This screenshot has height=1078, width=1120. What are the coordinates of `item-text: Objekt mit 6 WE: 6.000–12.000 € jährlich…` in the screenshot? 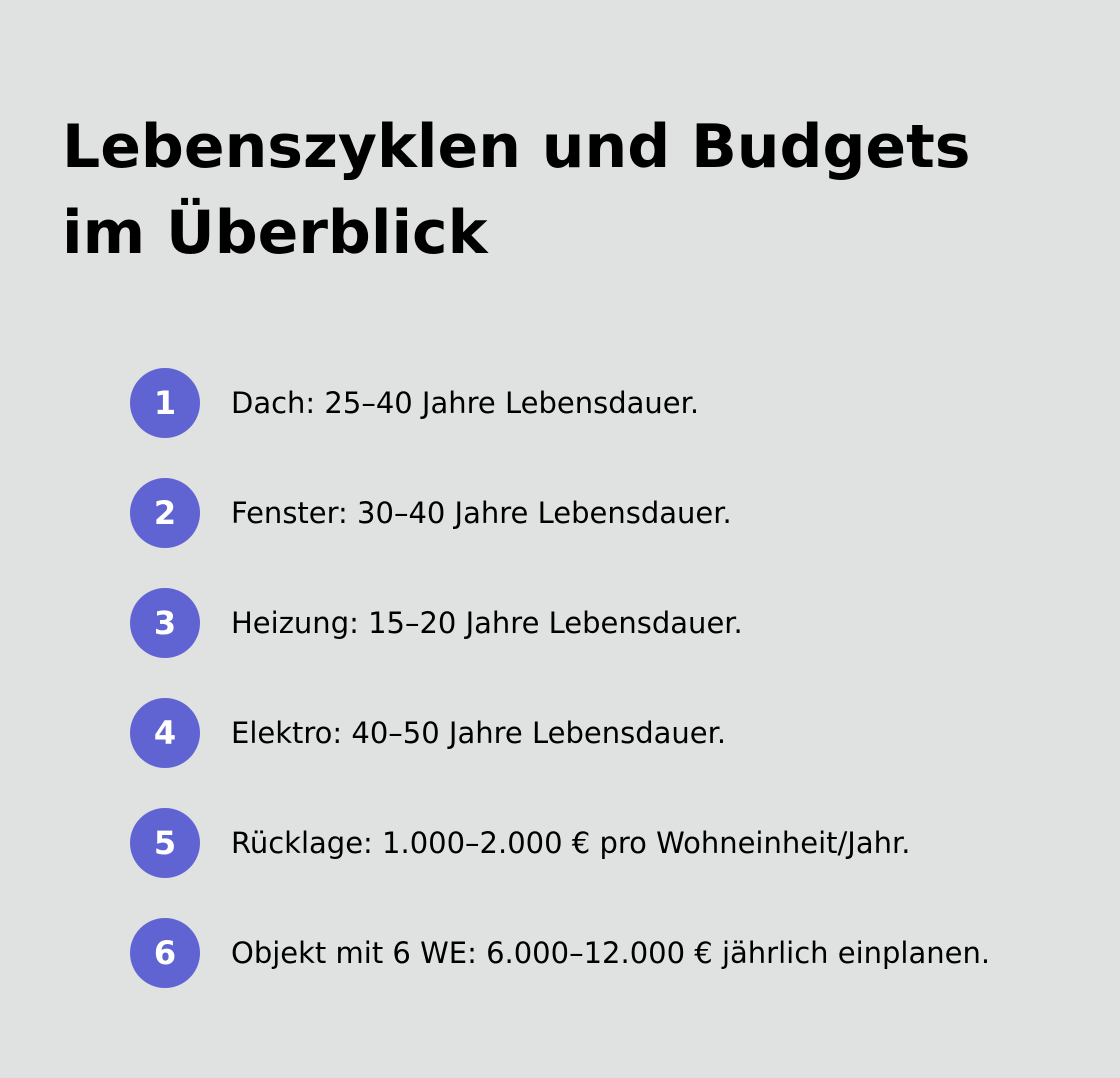 It's located at (611, 953).